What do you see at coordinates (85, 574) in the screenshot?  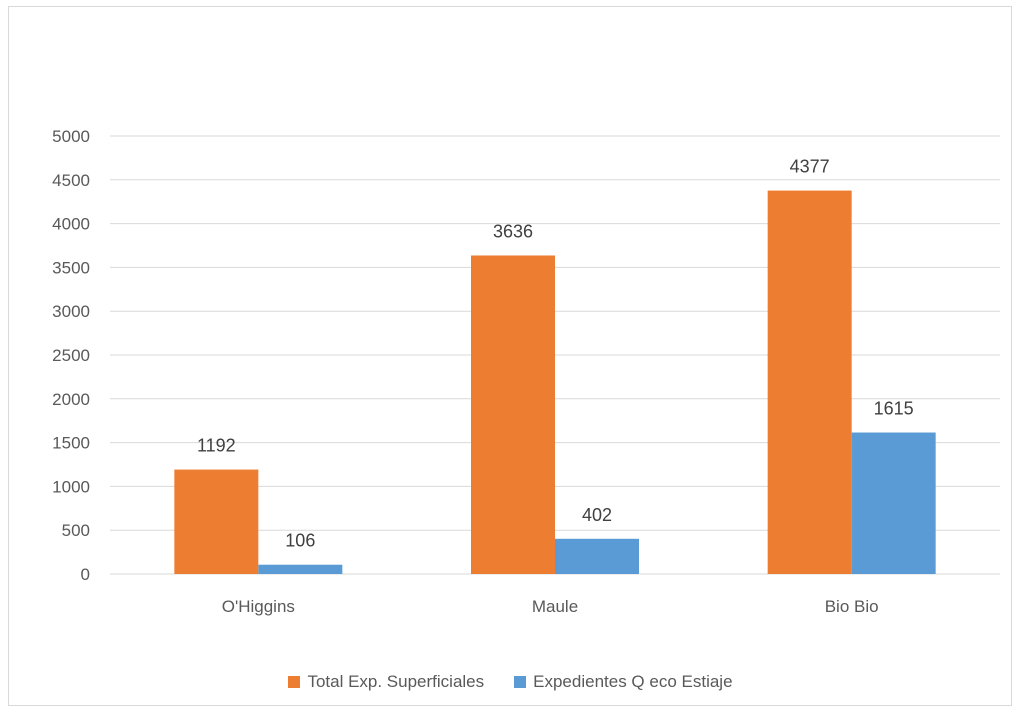 I see `y-tick-label: 0` at bounding box center [85, 574].